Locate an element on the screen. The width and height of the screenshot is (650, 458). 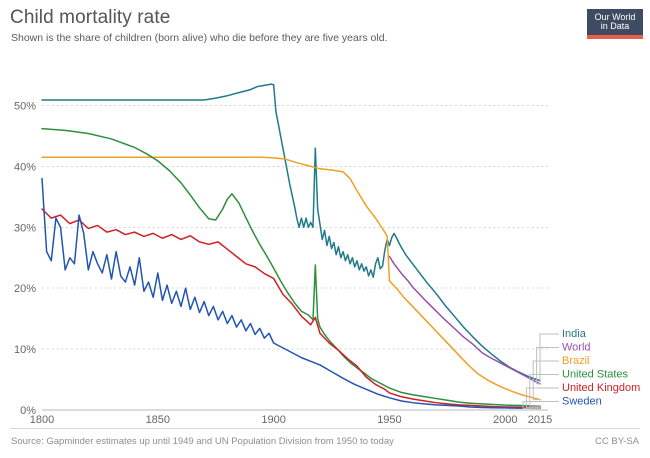
x-tick-label: 1950 is located at coordinates (389, 418).